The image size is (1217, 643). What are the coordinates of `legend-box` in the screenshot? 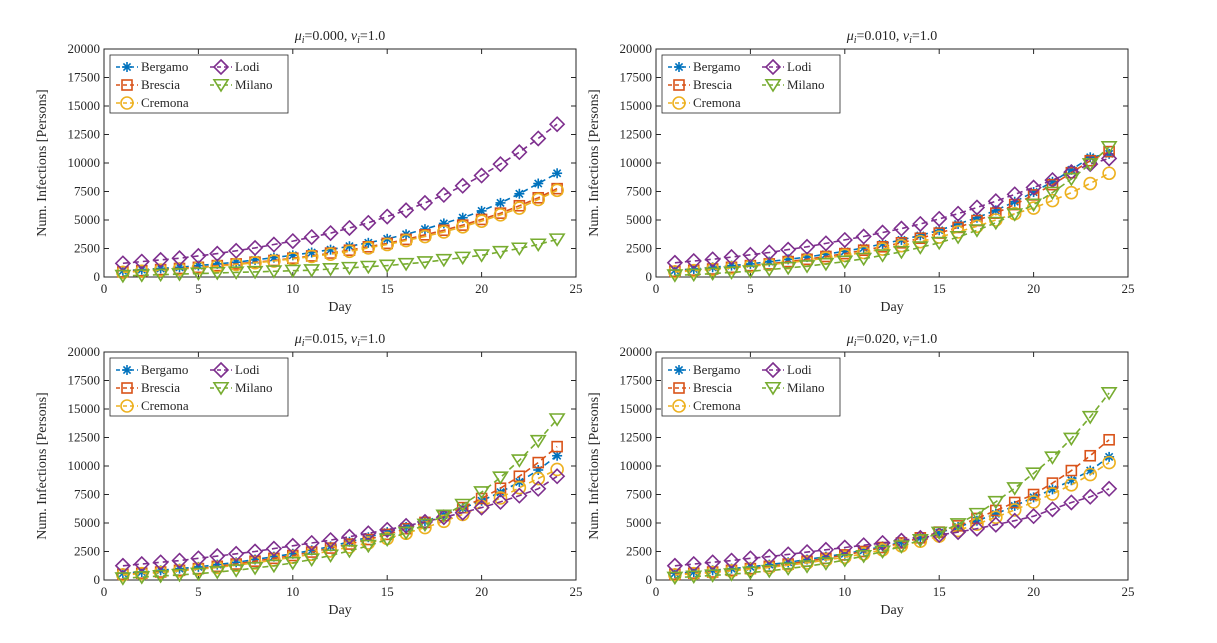 It's located at (199, 84).